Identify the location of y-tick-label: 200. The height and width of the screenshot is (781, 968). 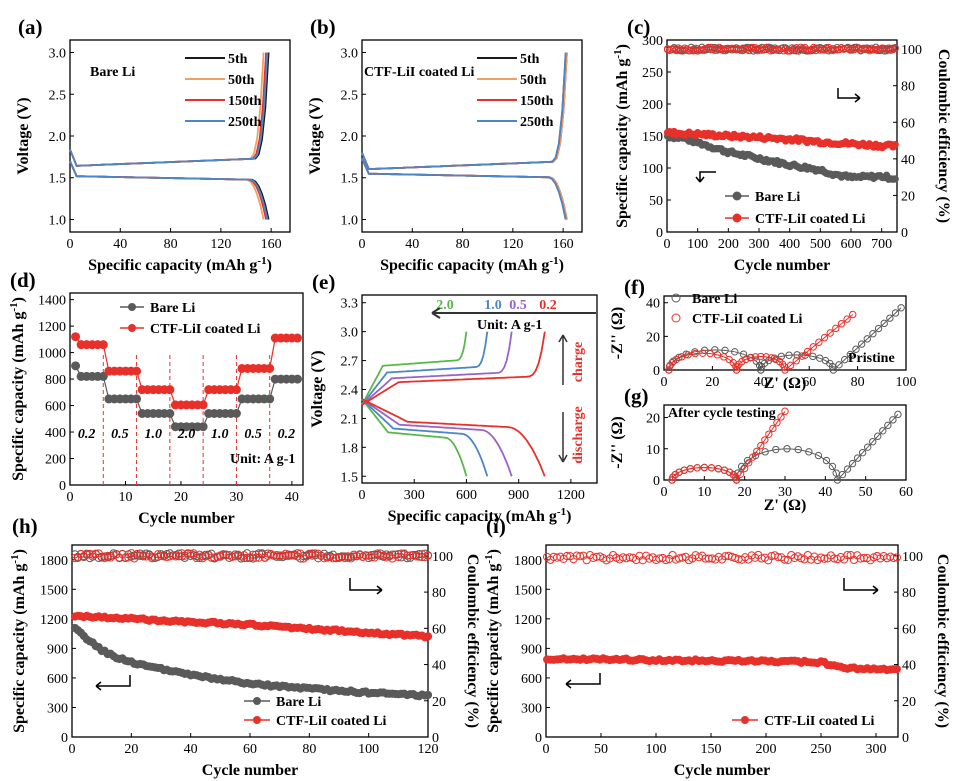
(652, 105).